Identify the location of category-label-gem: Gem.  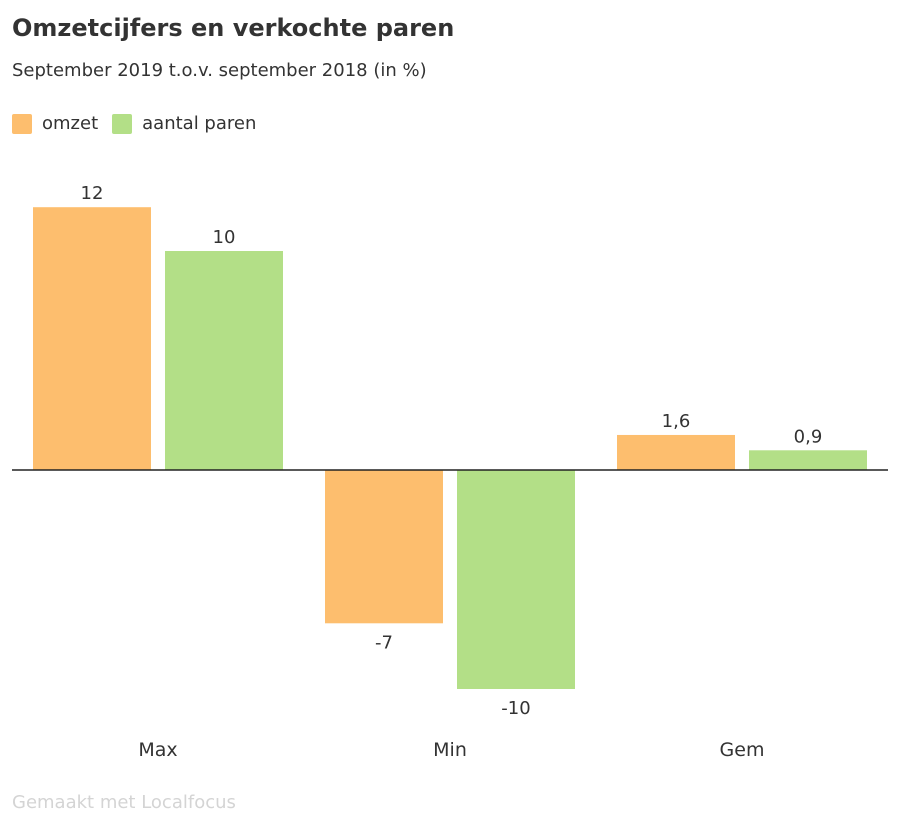
(742, 750).